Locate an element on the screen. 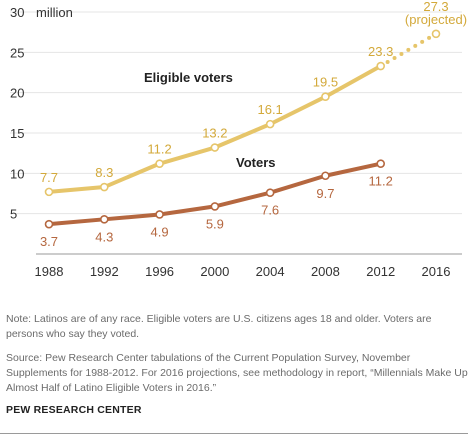  data-label: 16.1 is located at coordinates (269, 109).